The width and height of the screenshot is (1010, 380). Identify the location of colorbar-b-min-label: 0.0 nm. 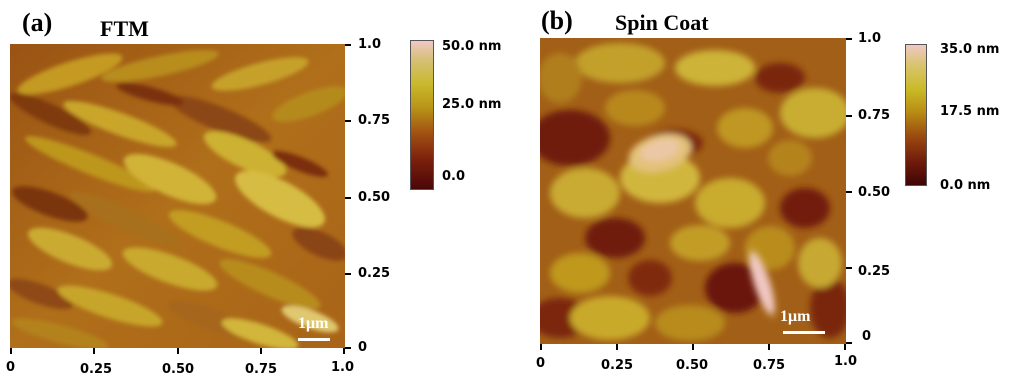
(965, 185).